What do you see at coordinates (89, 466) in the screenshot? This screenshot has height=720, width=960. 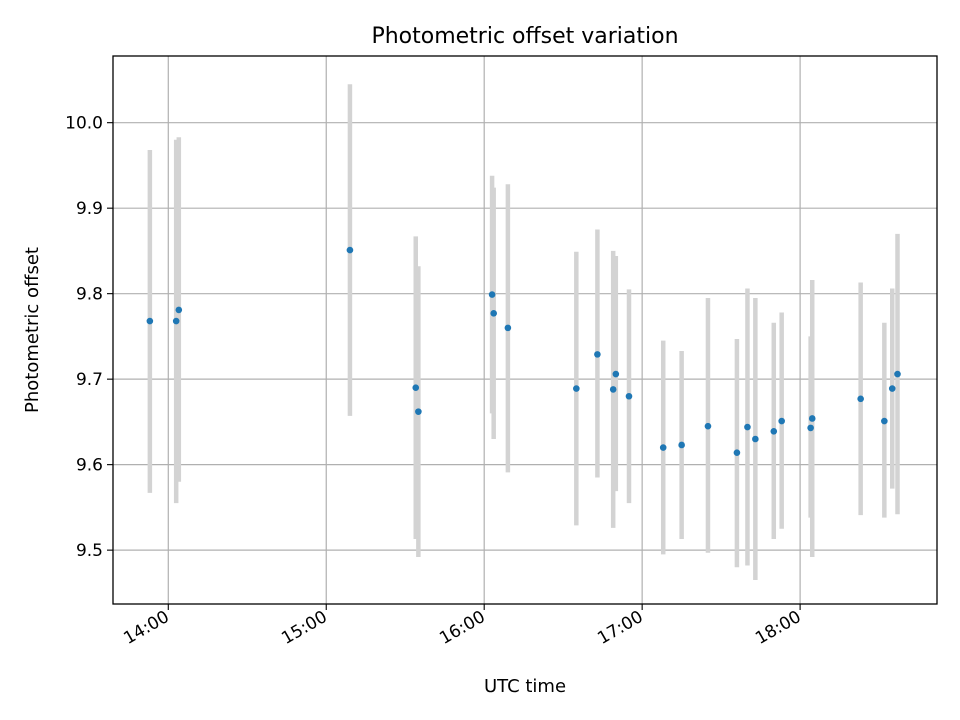 I see `y-tick-label: 9.6` at bounding box center [89, 466].